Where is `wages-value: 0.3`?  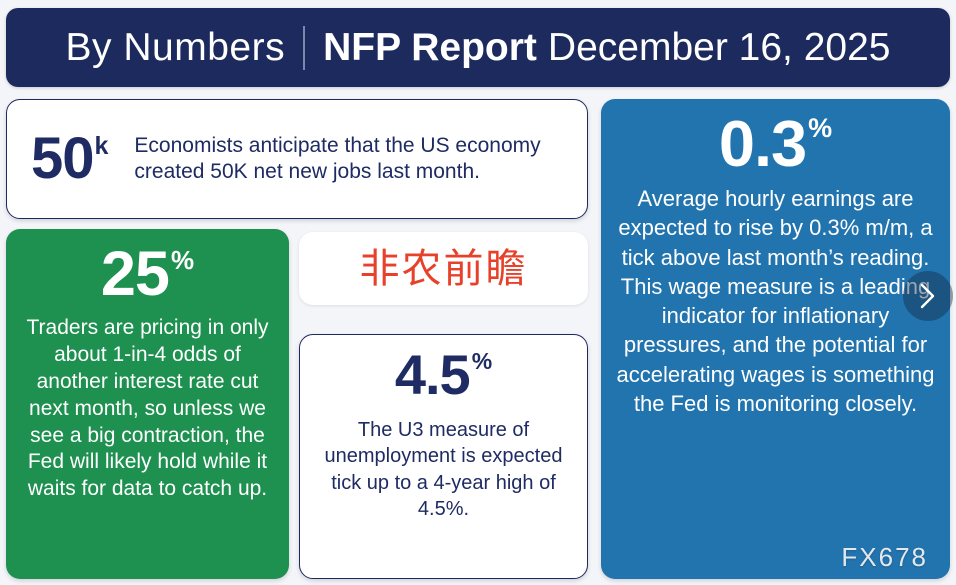
wages-value: 0.3 is located at coordinates (762, 143).